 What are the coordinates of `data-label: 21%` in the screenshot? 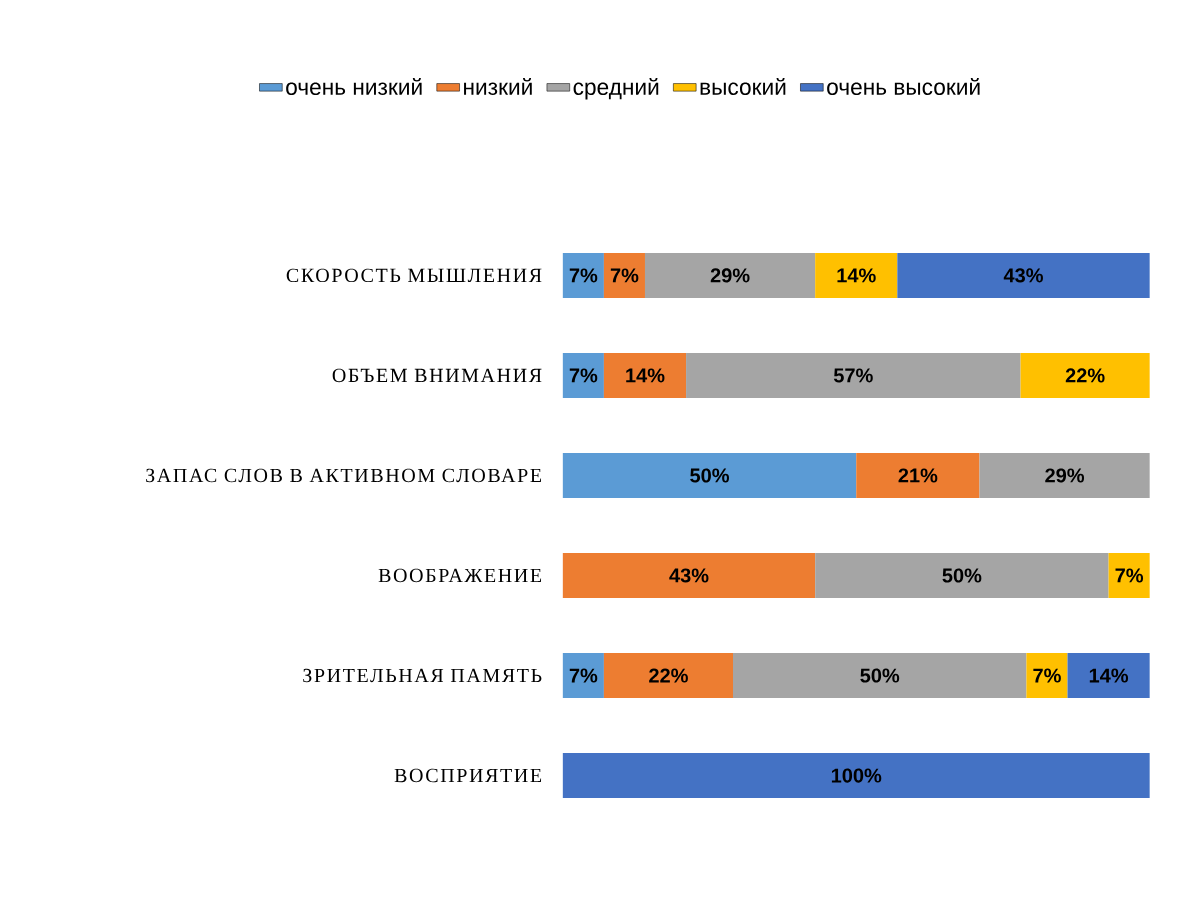 It's located at (918, 475).